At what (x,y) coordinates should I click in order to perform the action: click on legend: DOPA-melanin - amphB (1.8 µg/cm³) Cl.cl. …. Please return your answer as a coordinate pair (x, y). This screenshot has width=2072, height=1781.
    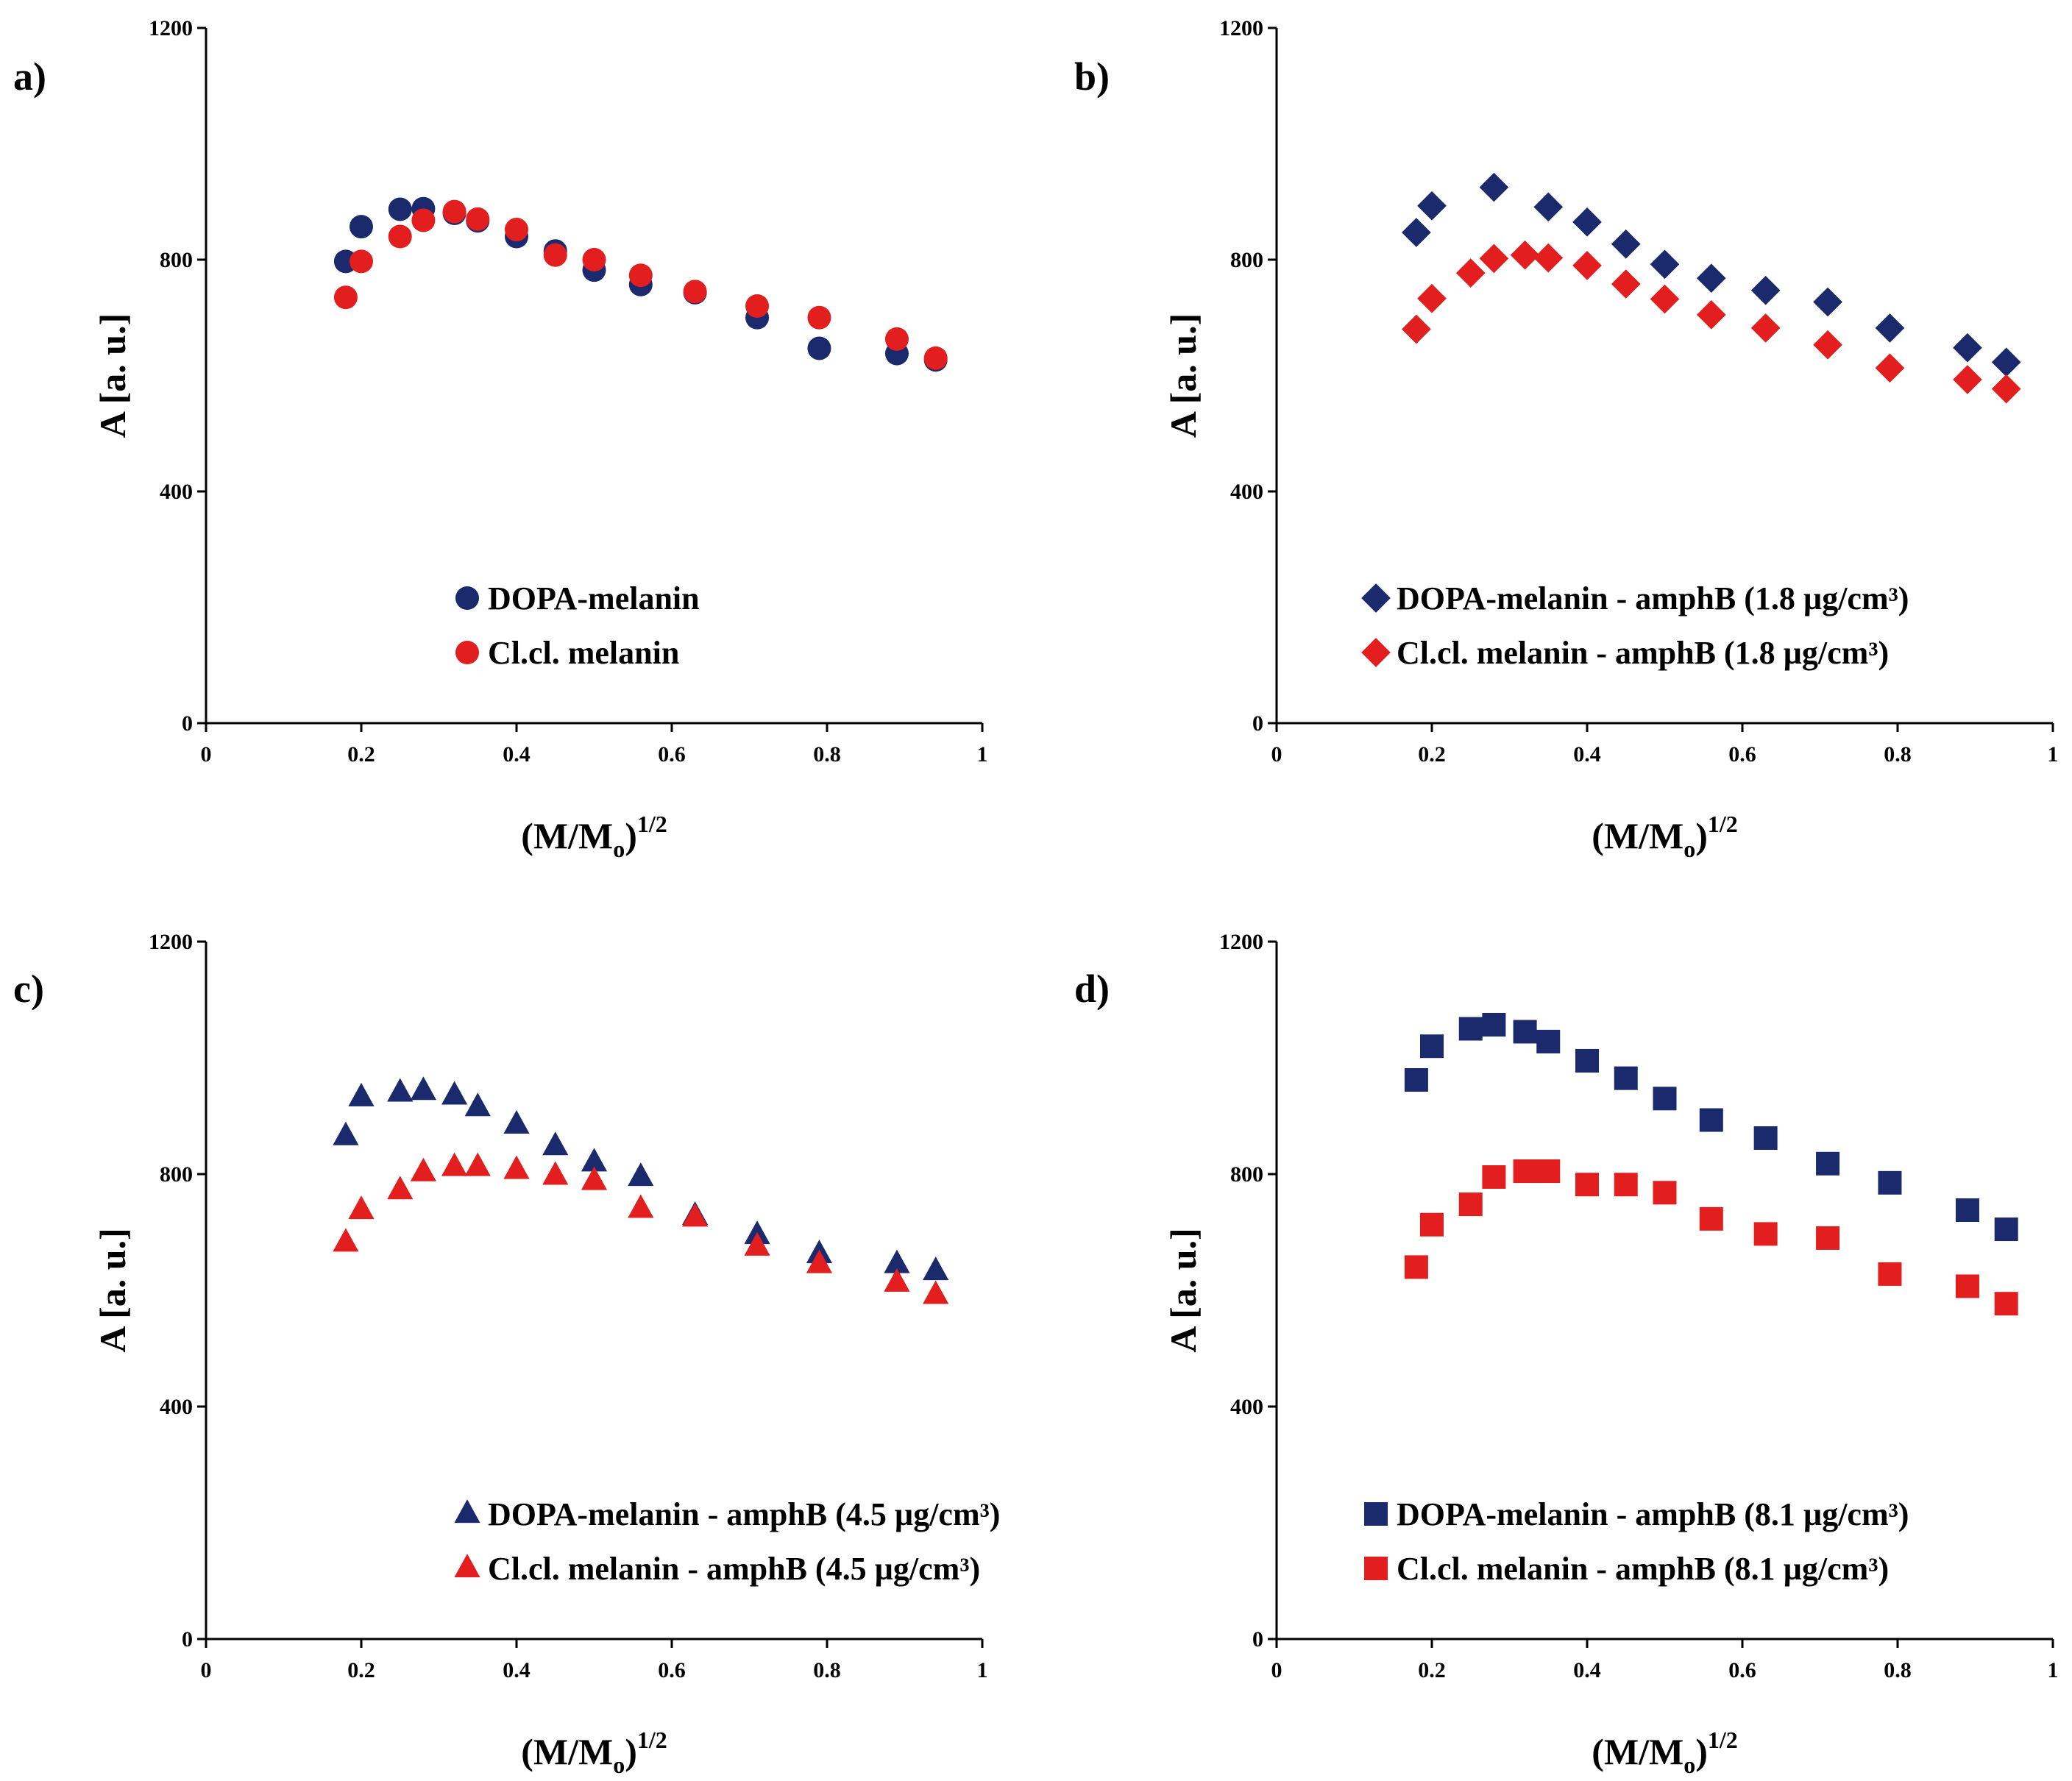
    Looking at the image, I should click on (1635, 625).